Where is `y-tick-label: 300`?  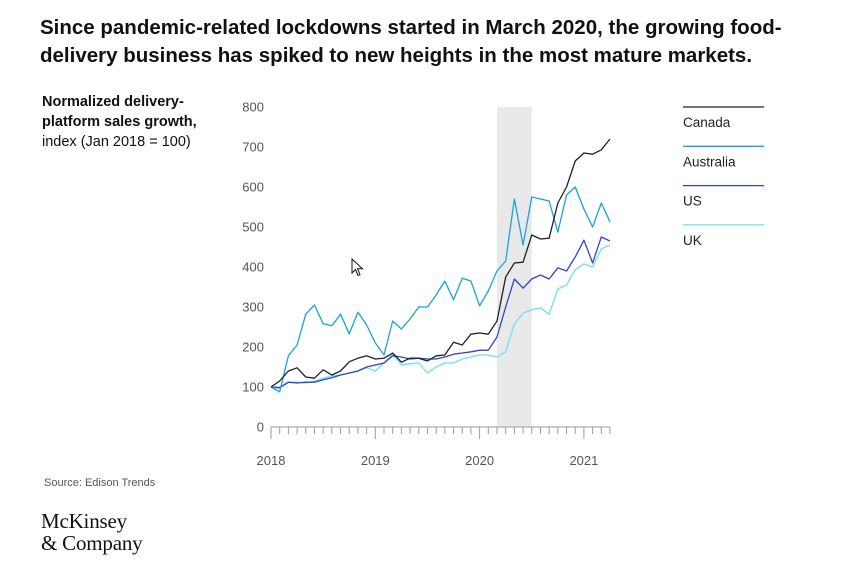 y-tick-label: 300 is located at coordinates (253, 307).